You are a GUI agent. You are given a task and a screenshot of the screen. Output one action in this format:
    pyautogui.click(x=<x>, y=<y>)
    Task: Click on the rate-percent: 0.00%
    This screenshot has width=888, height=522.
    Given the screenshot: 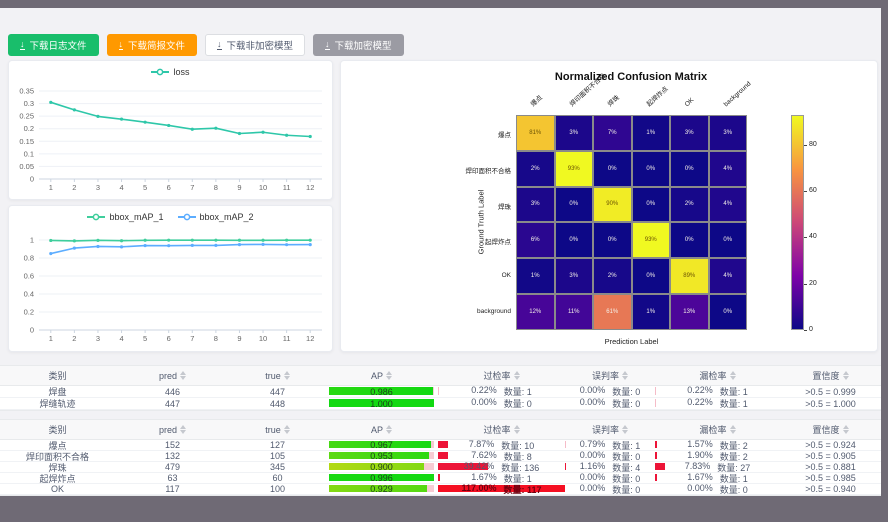 What is the action you would take?
    pyautogui.click(x=484, y=402)
    